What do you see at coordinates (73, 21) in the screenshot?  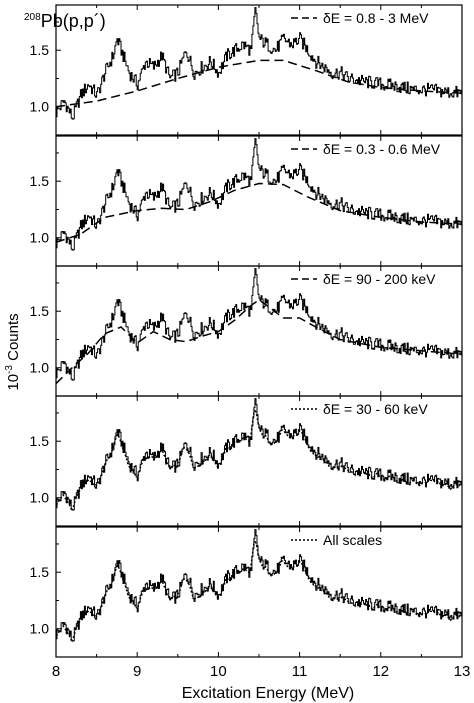 I see `reaction-label-text: Pb(p,p´)` at bounding box center [73, 21].